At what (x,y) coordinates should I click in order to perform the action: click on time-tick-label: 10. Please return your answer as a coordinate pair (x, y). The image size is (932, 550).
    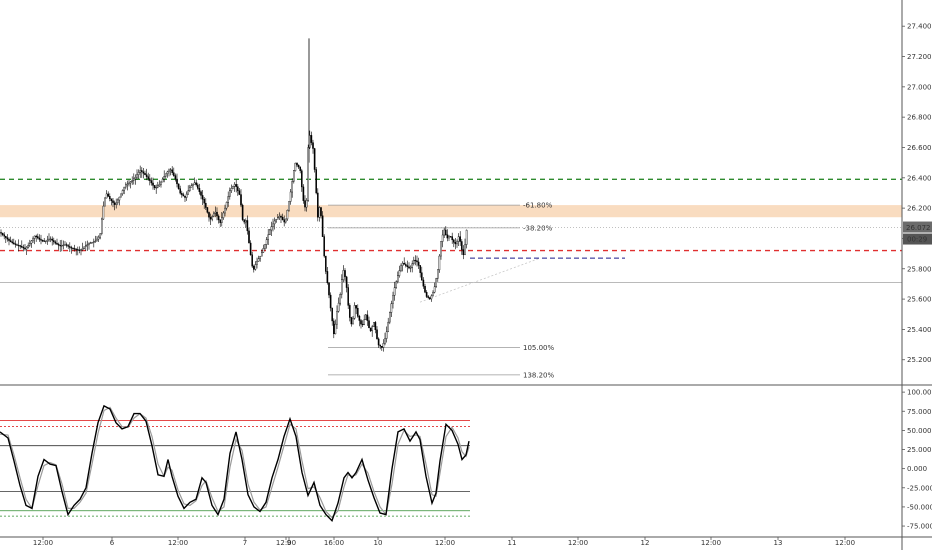
    Looking at the image, I should click on (378, 543).